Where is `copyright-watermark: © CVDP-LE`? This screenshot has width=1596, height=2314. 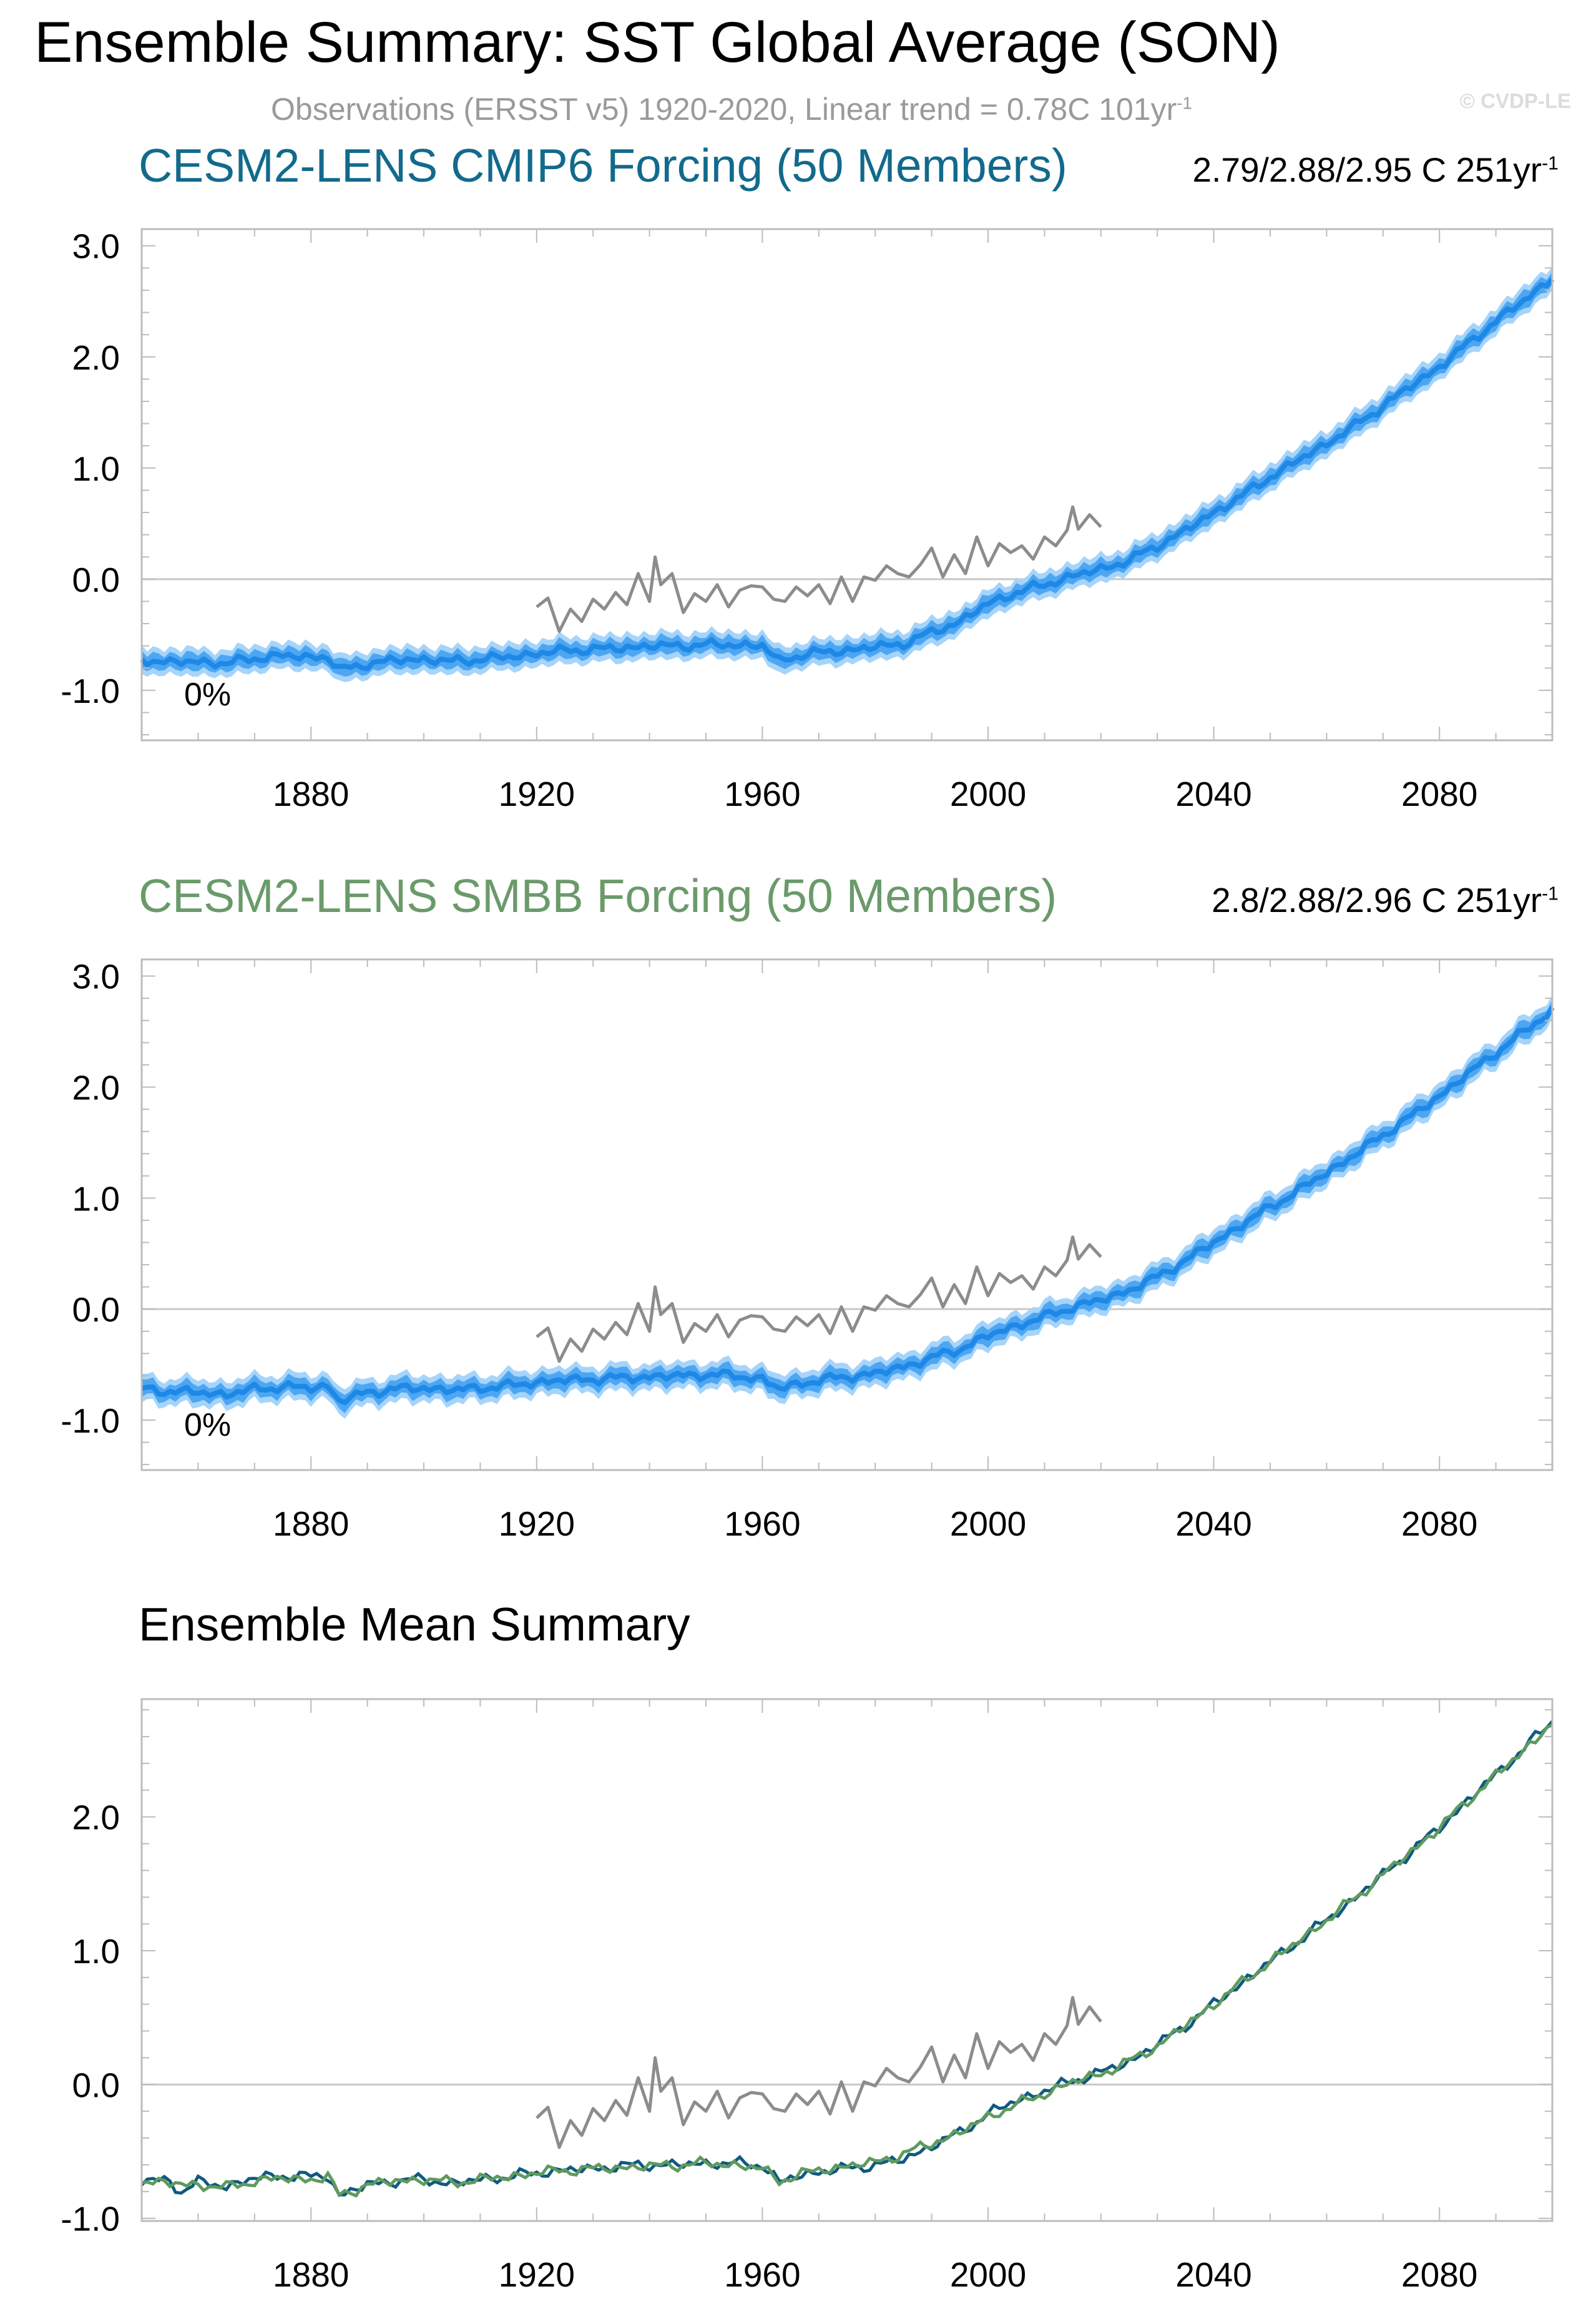
copyright-watermark: © CVDP-LE is located at coordinates (1515, 100).